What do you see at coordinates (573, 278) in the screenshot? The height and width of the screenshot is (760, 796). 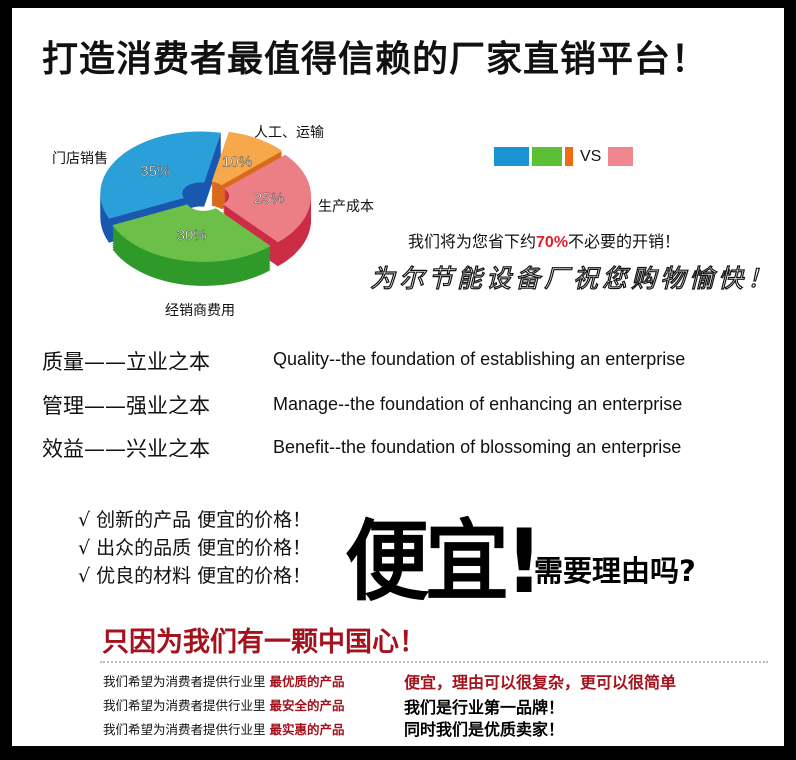 I see `greeting-text: 为尔节能设备厂祝您购物愉快！` at bounding box center [573, 278].